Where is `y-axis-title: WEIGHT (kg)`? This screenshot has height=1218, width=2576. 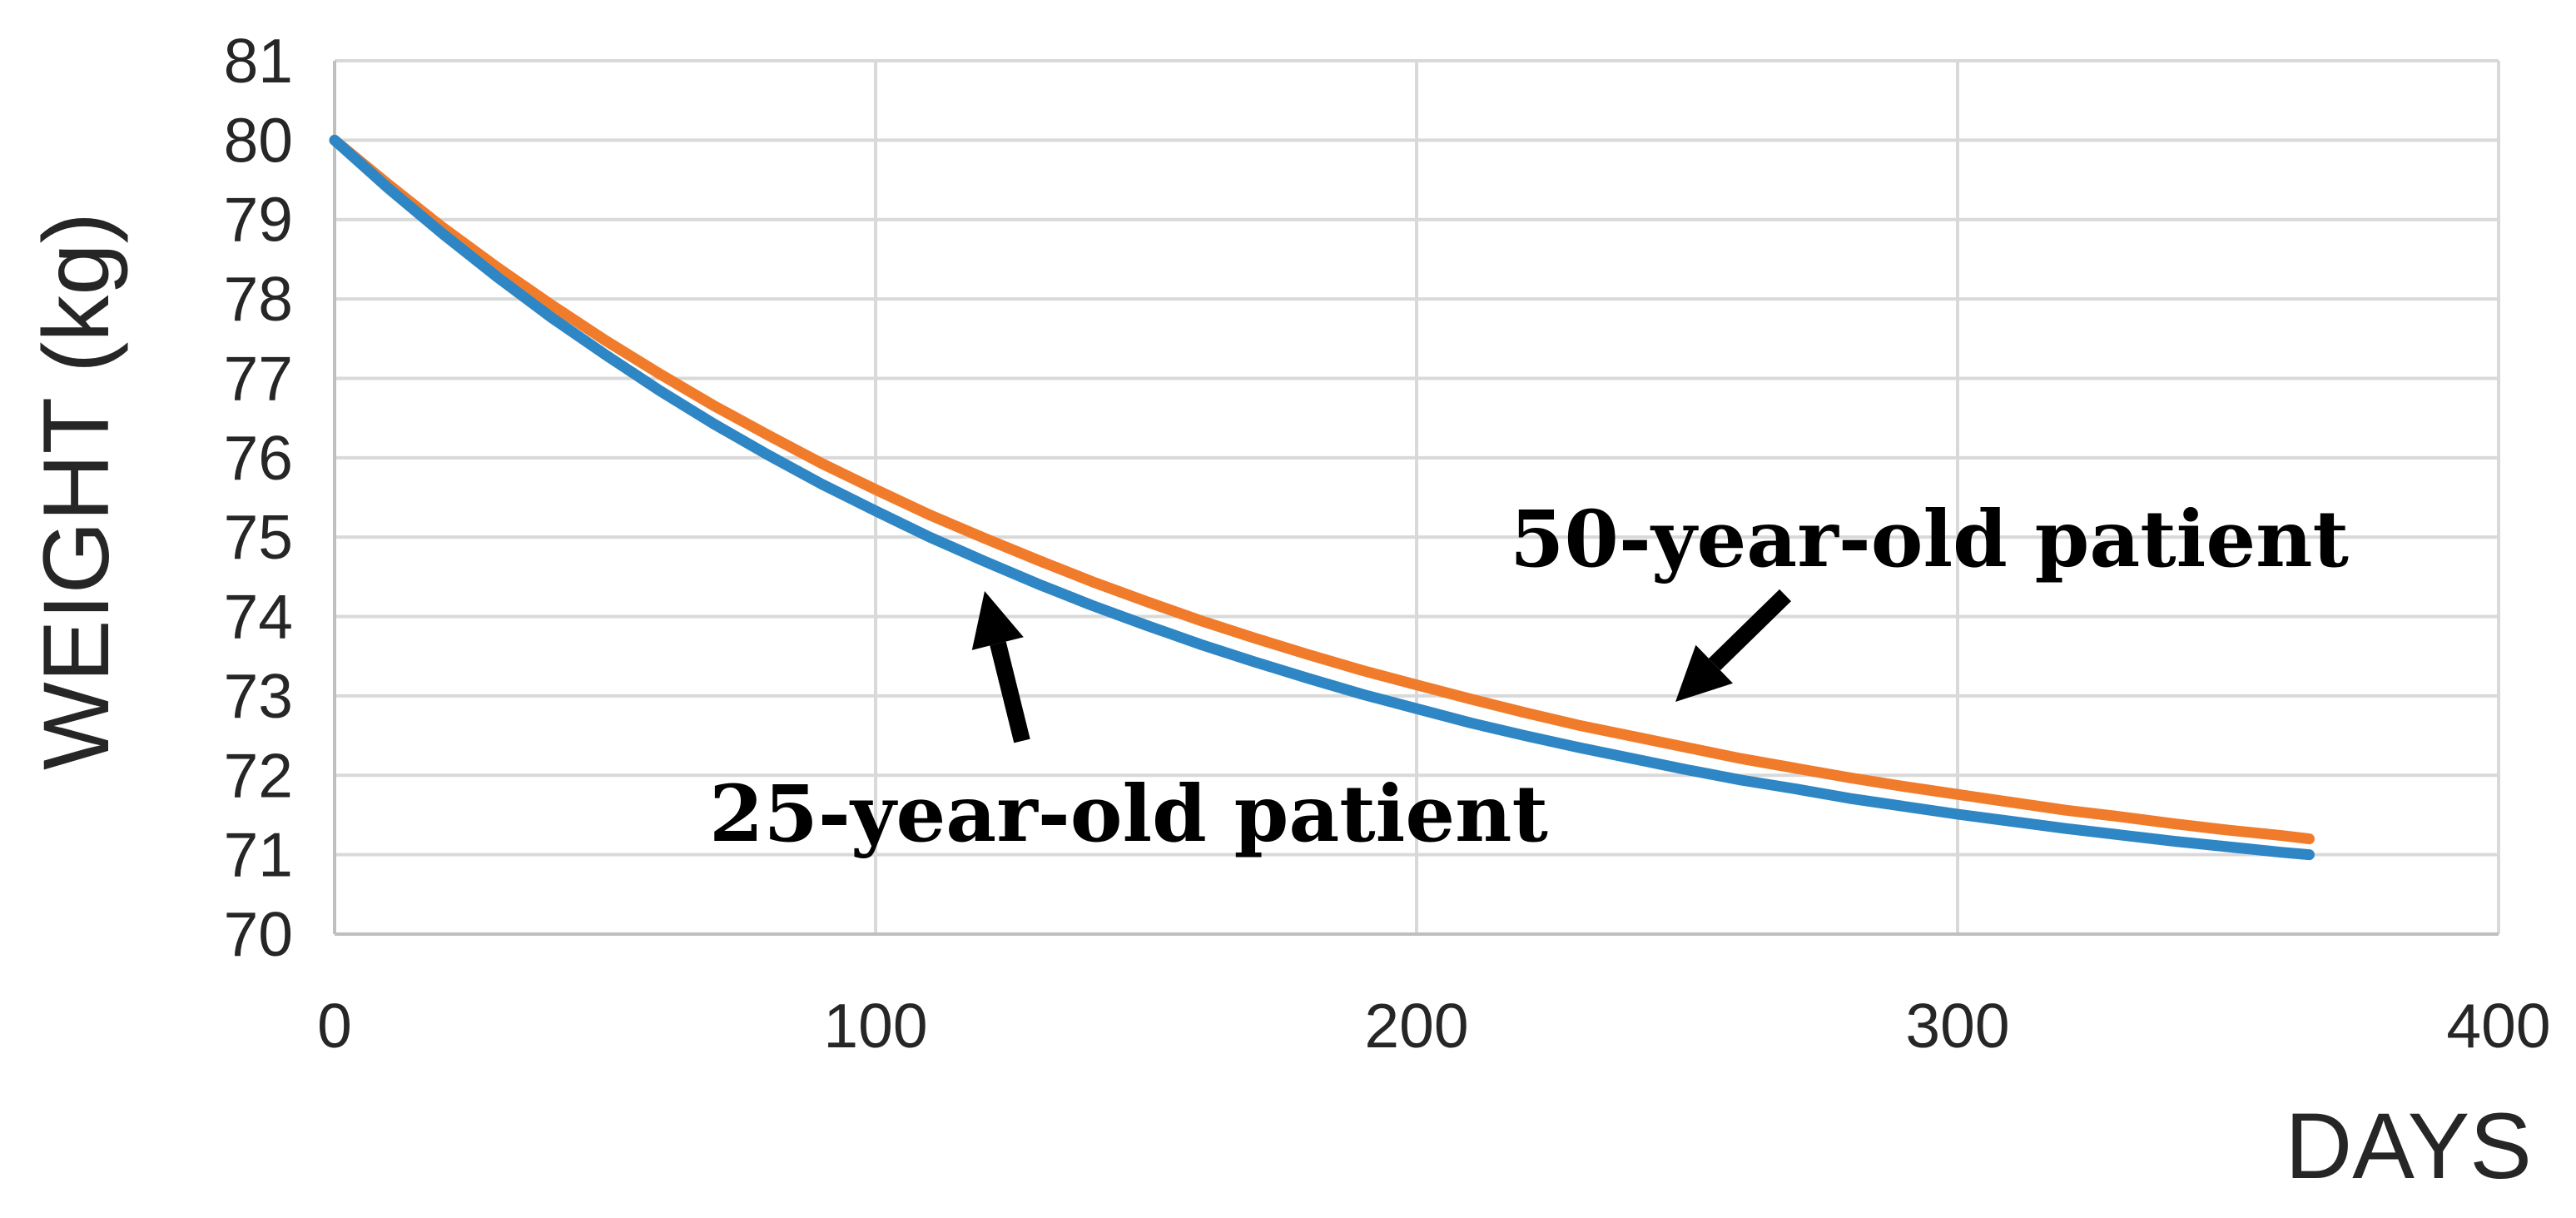
y-axis-title: WEIGHT (kg) is located at coordinates (76, 491).